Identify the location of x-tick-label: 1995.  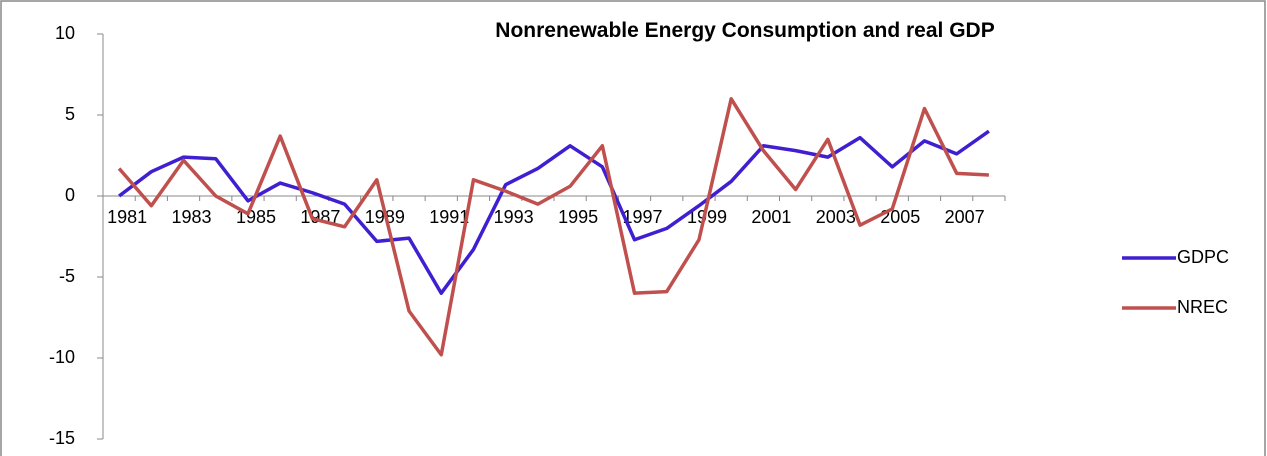
(578, 217).